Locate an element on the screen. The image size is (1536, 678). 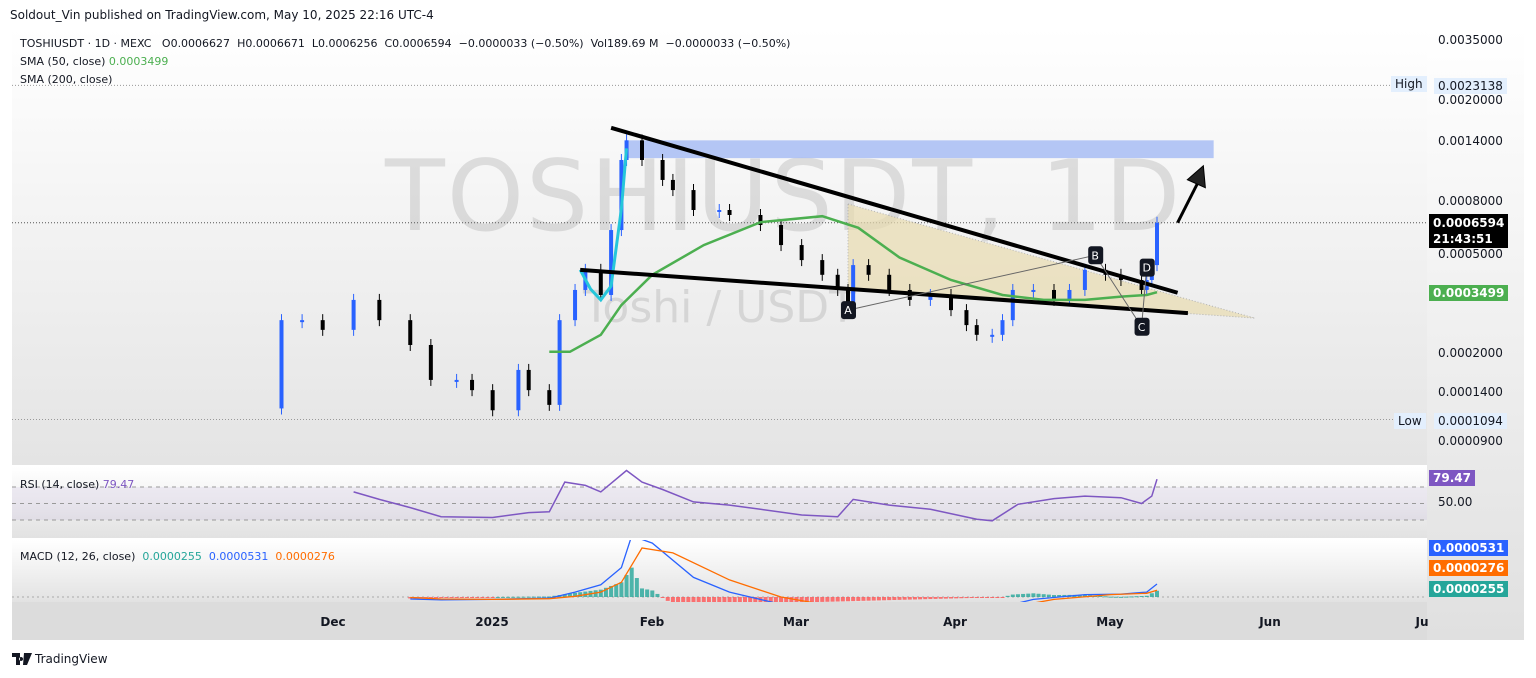
pattern-point-badge is located at coordinates (1096, 255).